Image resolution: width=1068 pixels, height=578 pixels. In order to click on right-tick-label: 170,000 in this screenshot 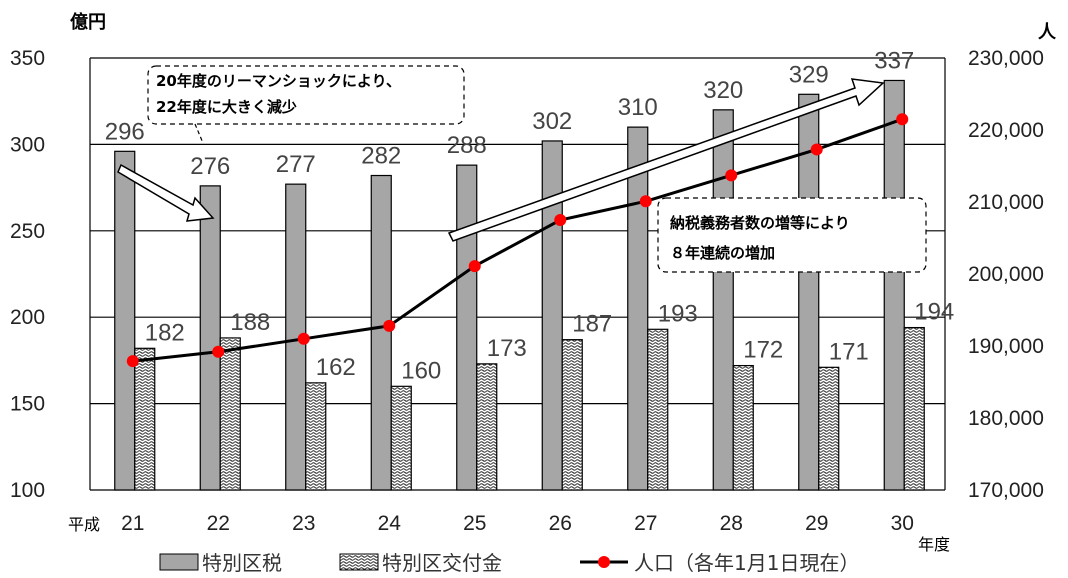, I will do `click(1006, 490)`.